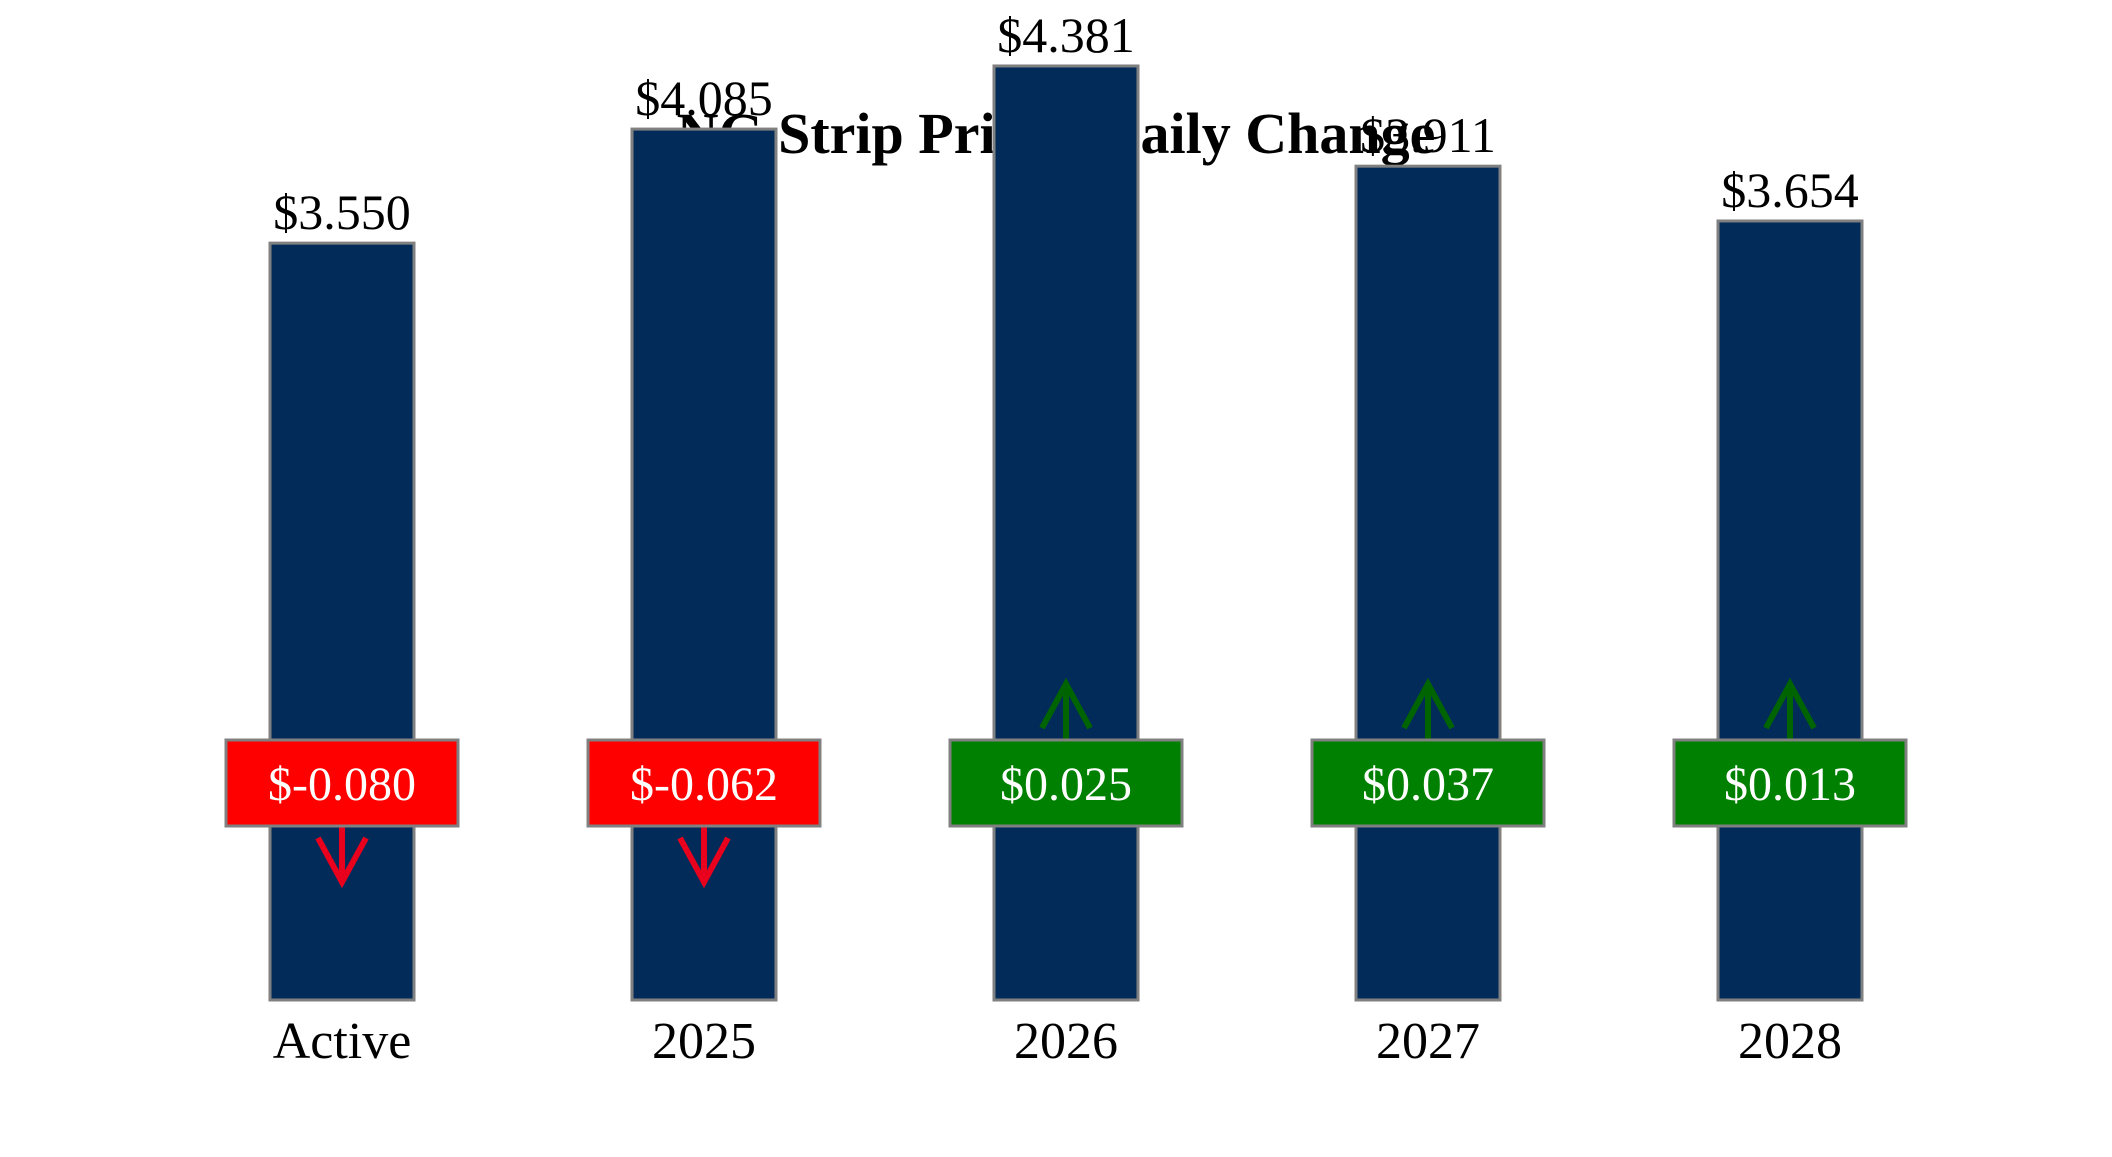  I want to click on change-label-4: $0.037, so click(1428, 784).